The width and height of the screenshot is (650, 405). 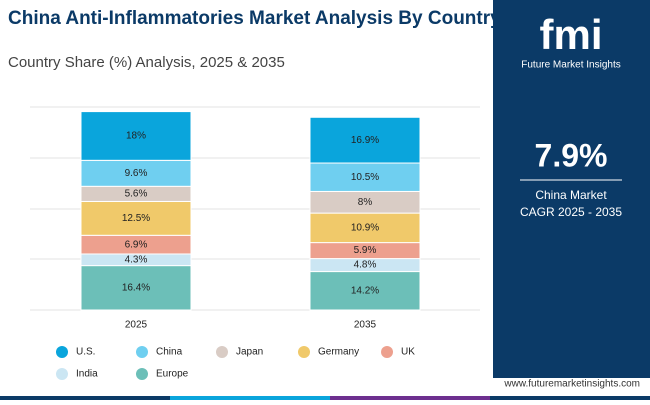 What do you see at coordinates (136, 325) in the screenshot?
I see `x-tick-label: 2025` at bounding box center [136, 325].